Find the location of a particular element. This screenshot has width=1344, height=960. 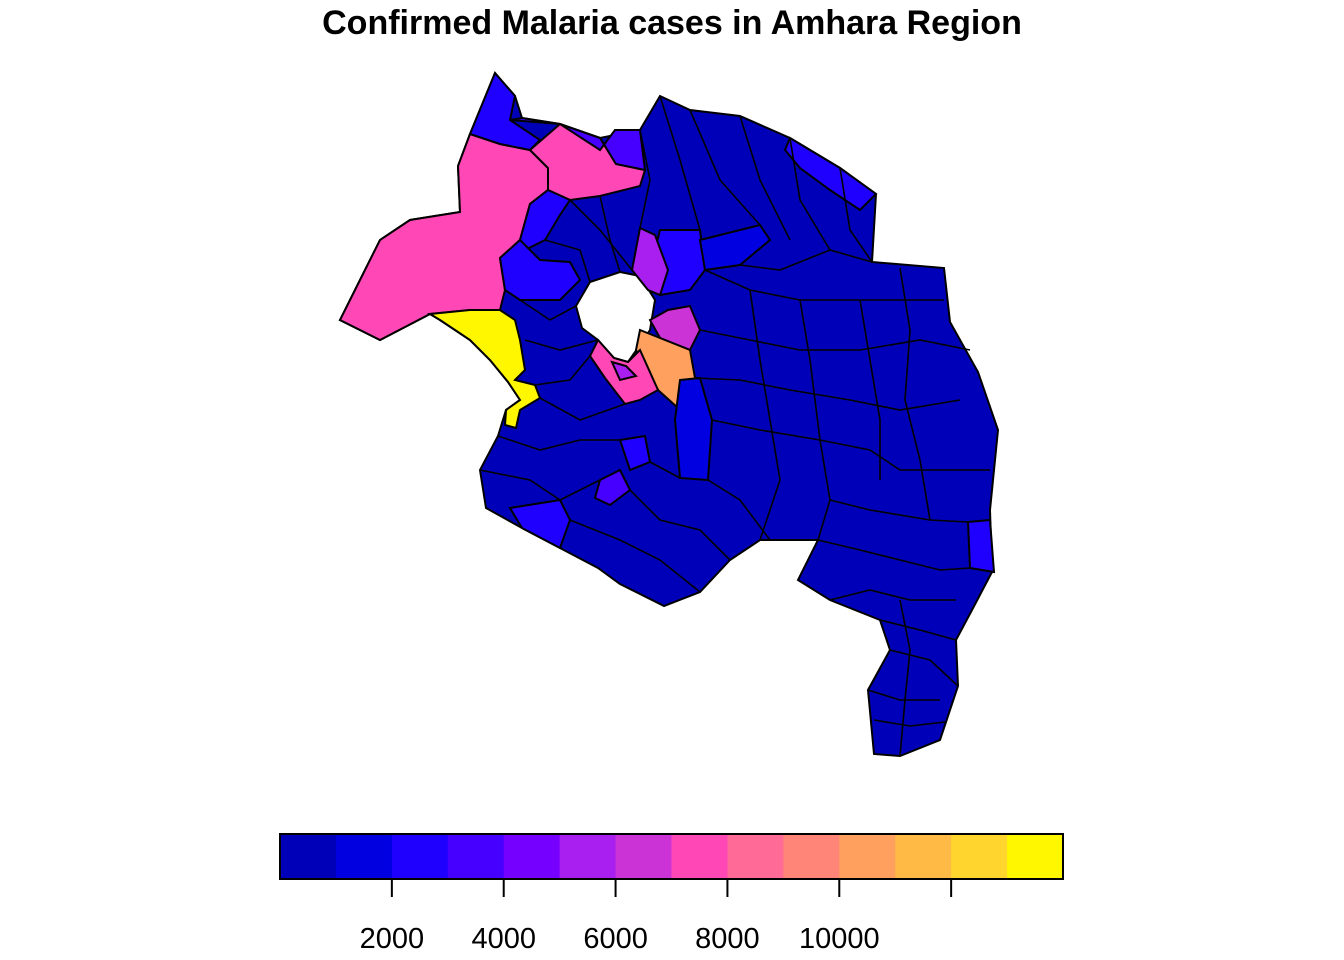

district-purple-south is located at coordinates (624, 371).